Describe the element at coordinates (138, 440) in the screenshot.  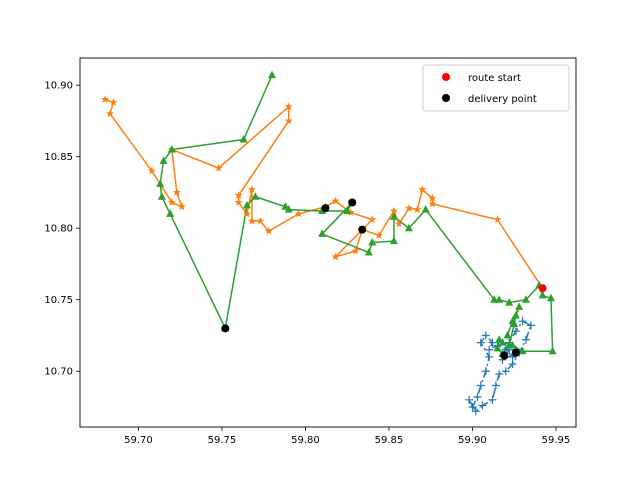
I see `x-tick-label: 59.70` at that location.